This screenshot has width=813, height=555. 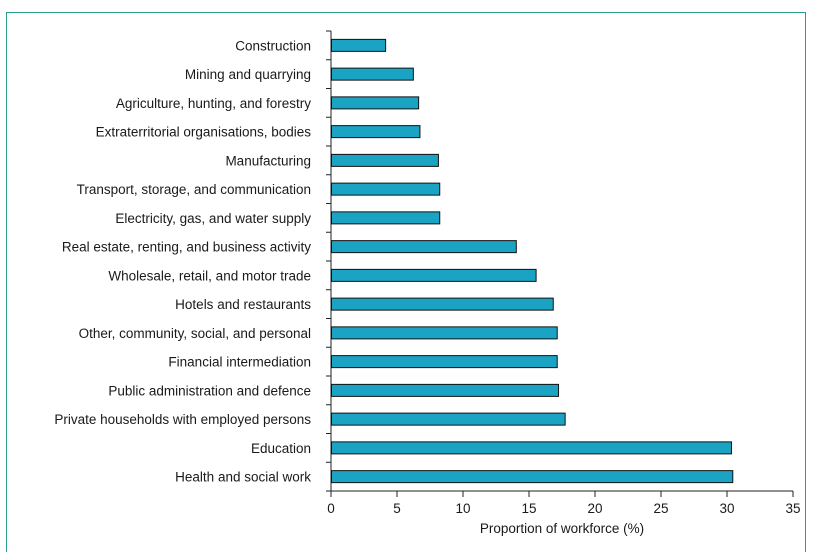 I want to click on category-label: Extraterritorial organisations, bodies, so click(x=204, y=132).